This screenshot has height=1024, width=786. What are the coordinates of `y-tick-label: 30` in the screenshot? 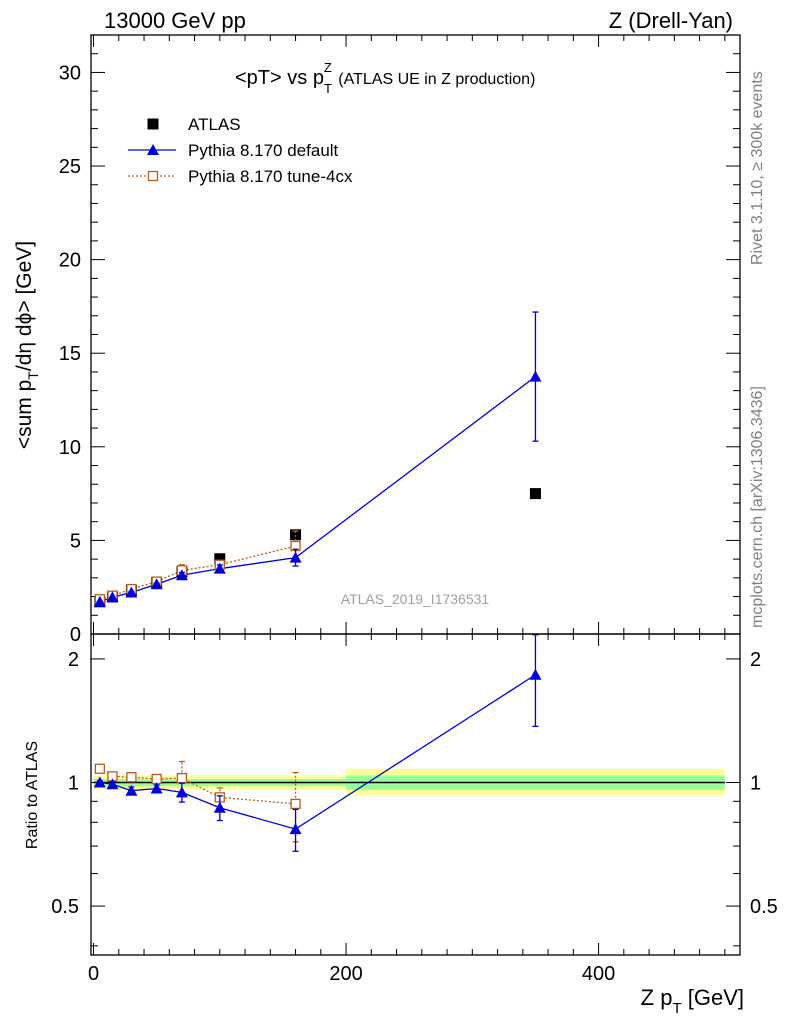 It's located at (70, 73).